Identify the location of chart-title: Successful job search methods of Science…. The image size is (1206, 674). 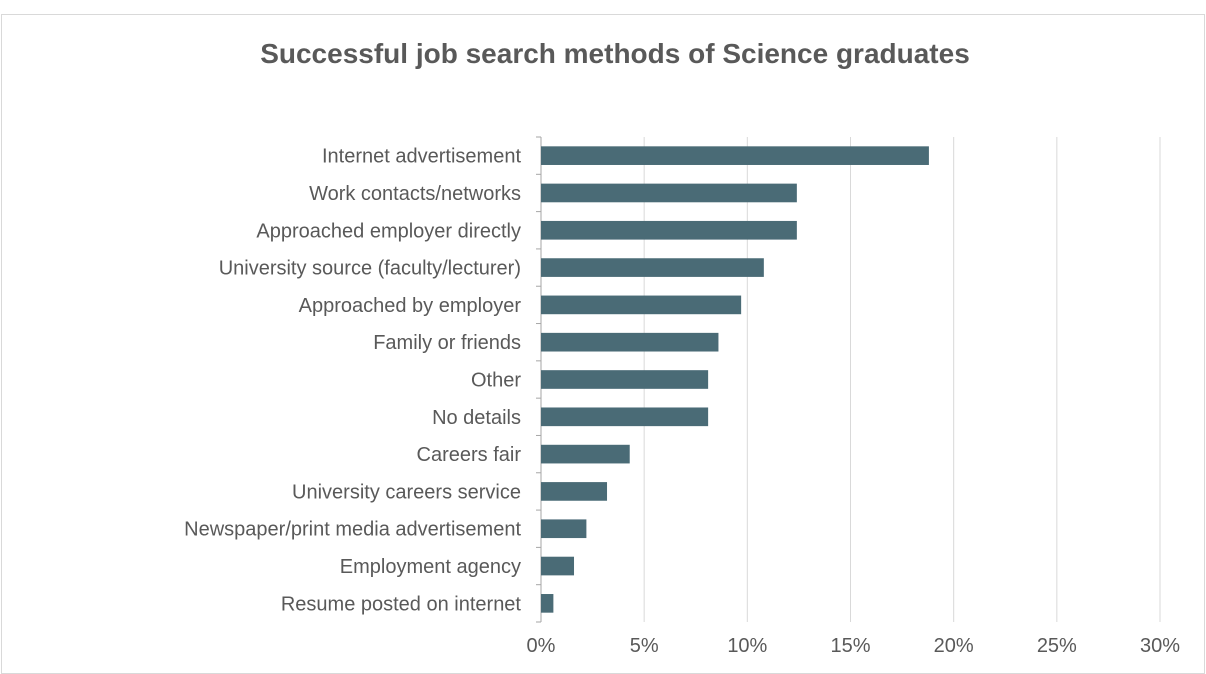
(615, 53).